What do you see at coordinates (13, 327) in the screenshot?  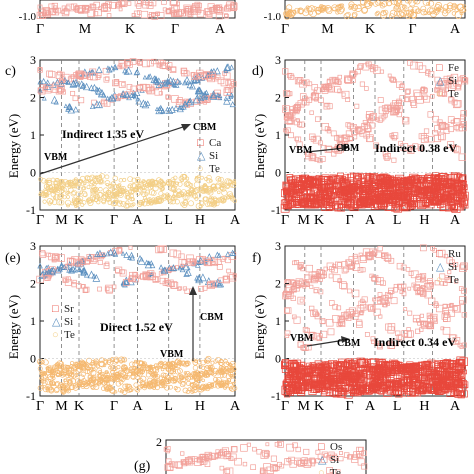 I see `panel-e-ylabel: Energy (eV)` at bounding box center [13, 327].